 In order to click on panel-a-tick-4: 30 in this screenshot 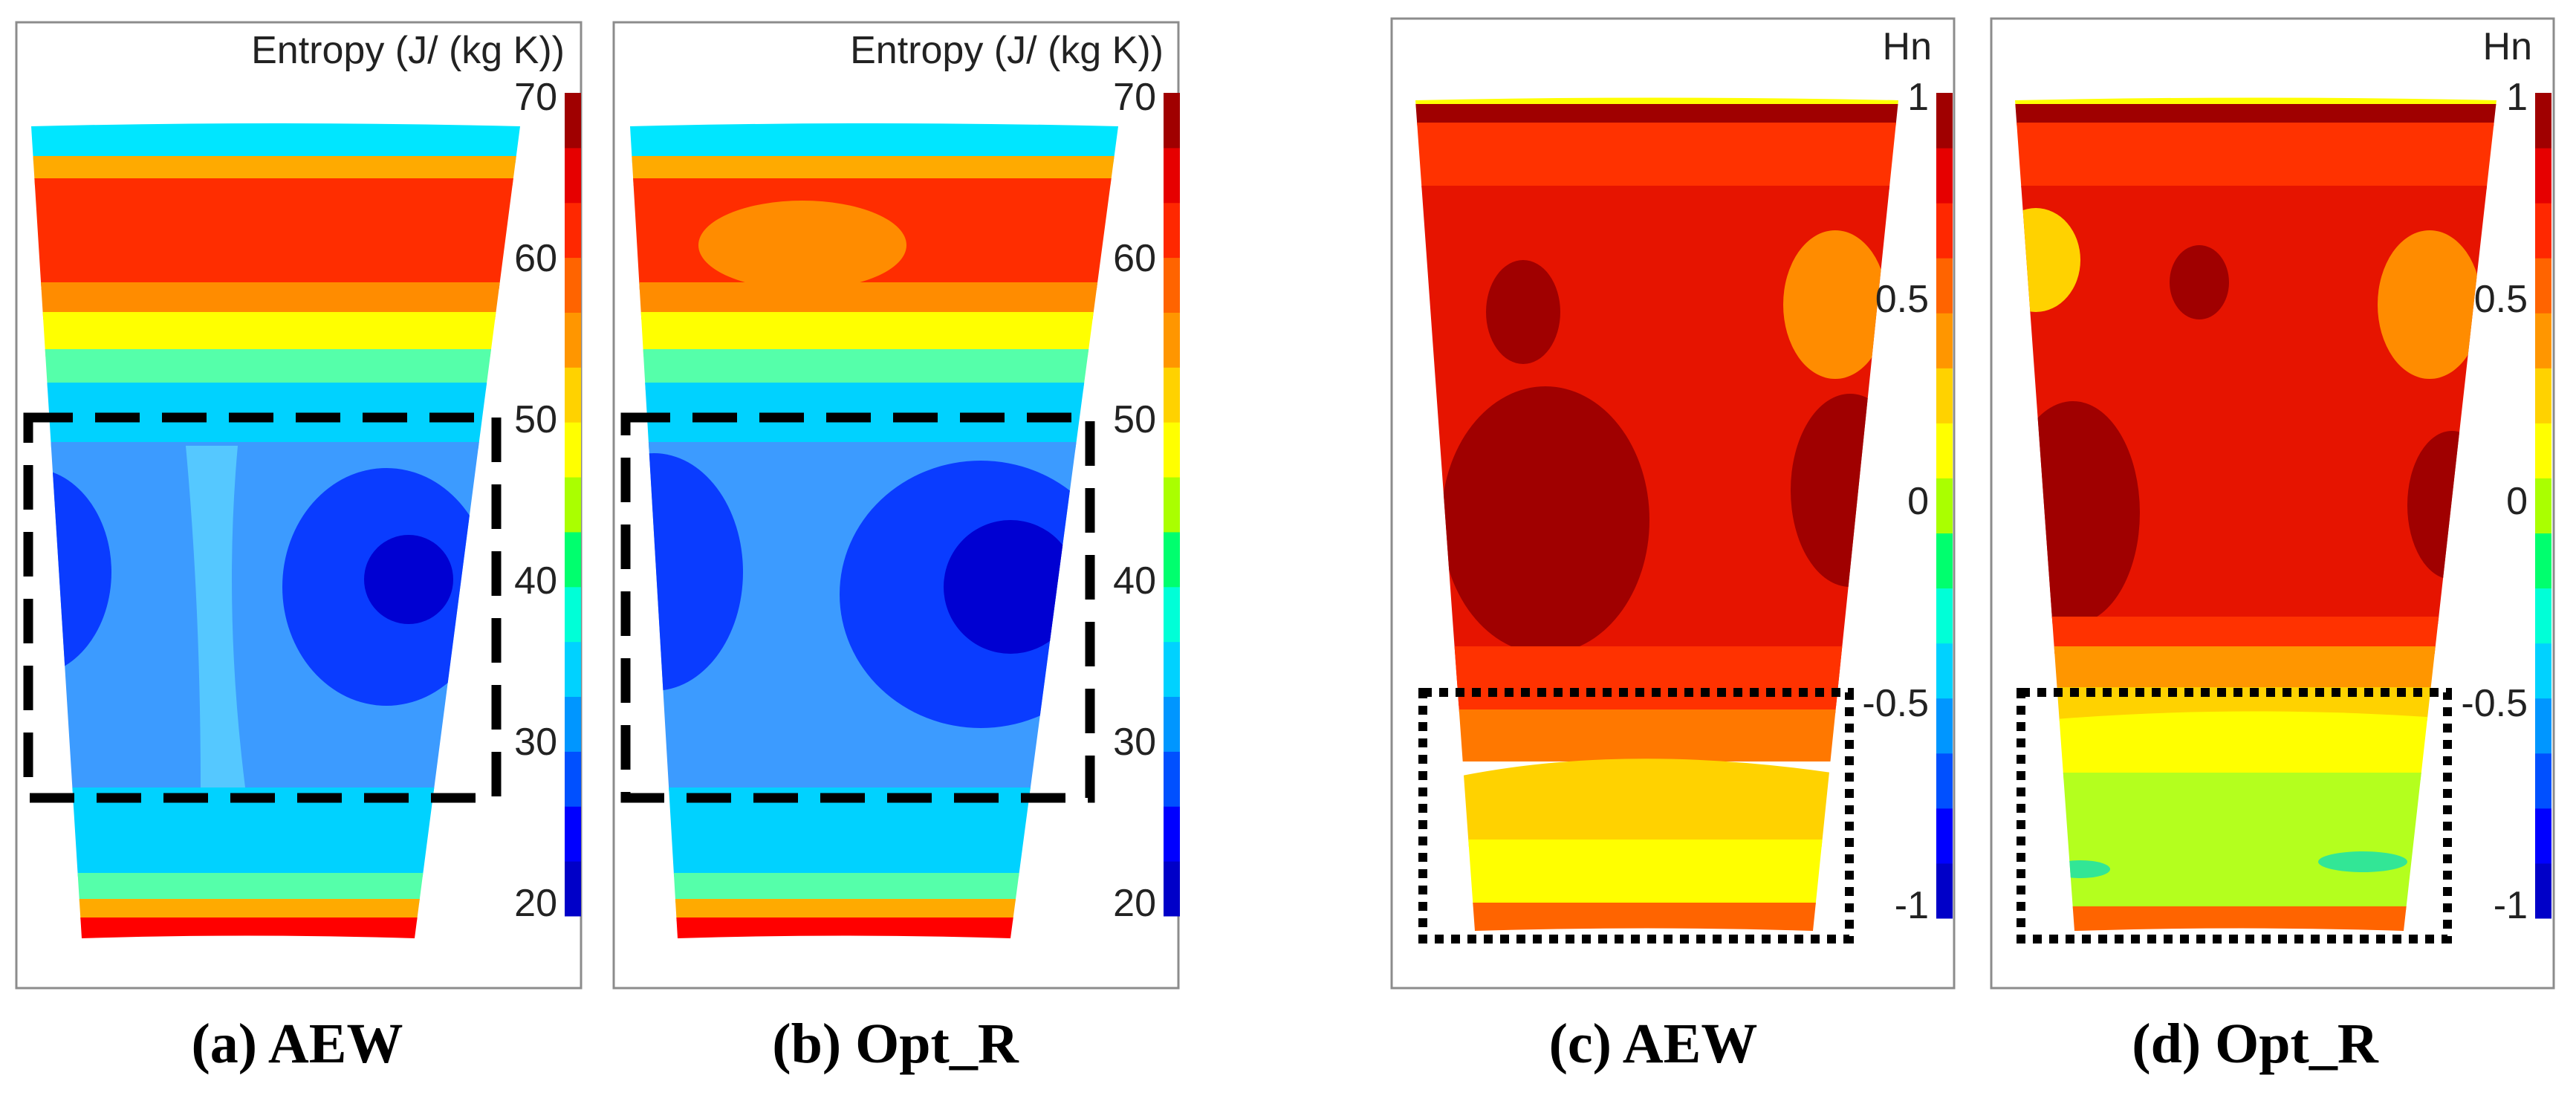, I will do `click(535, 742)`.